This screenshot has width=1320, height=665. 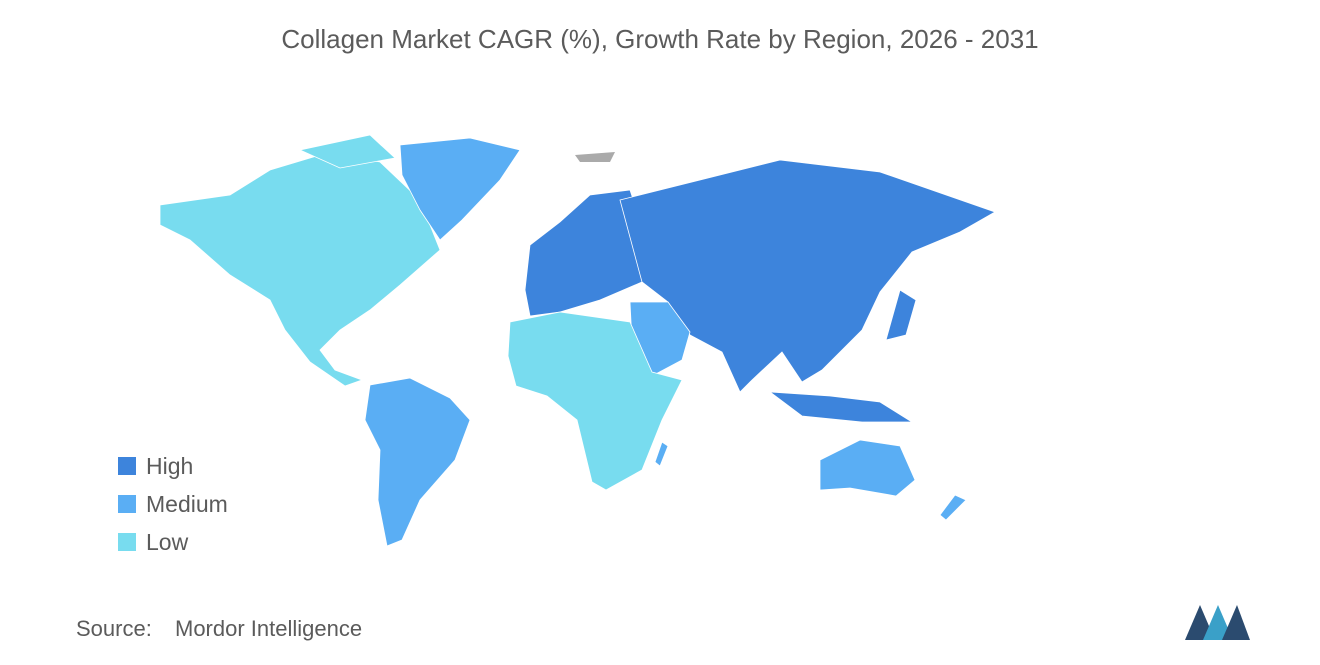 I want to click on south-america, so click(x=417, y=462).